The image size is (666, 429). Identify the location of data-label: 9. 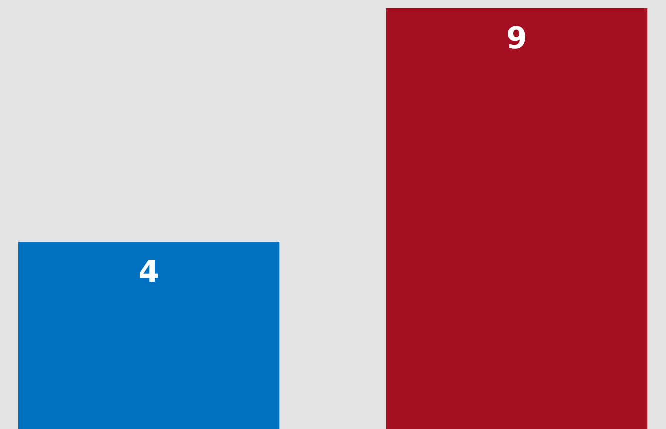
(517, 38).